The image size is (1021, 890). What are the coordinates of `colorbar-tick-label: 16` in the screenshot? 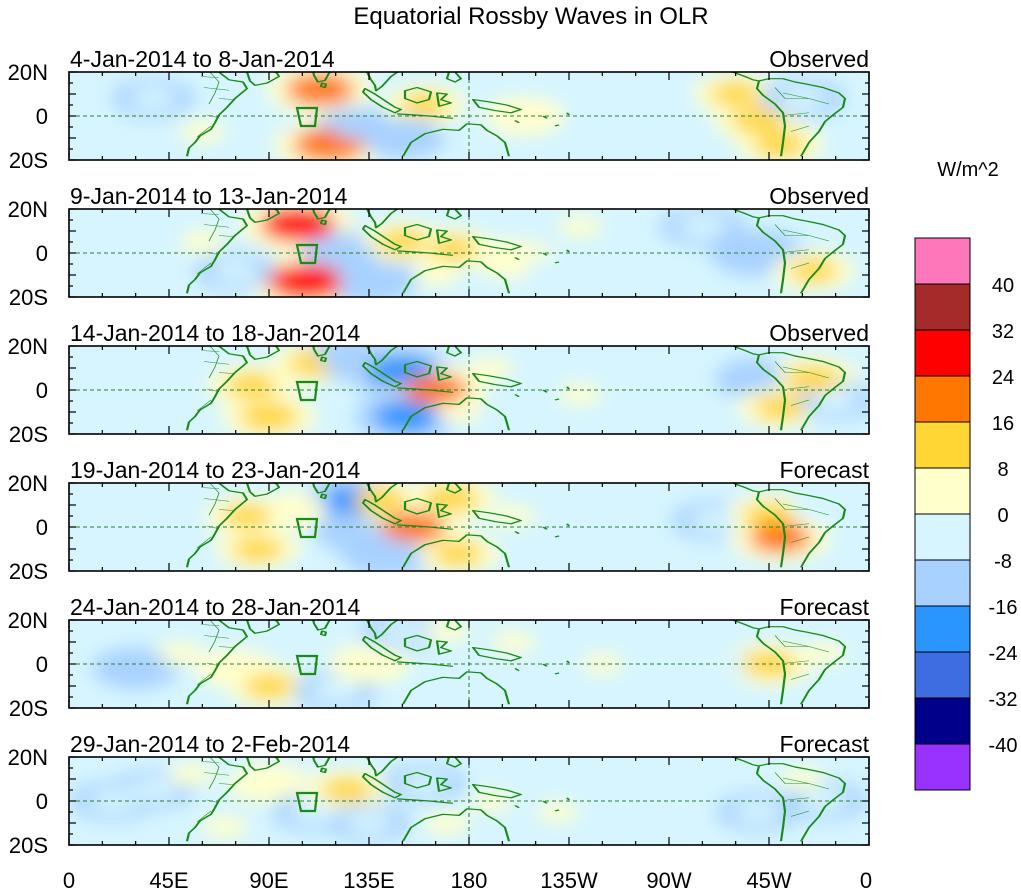 It's located at (1003, 424).